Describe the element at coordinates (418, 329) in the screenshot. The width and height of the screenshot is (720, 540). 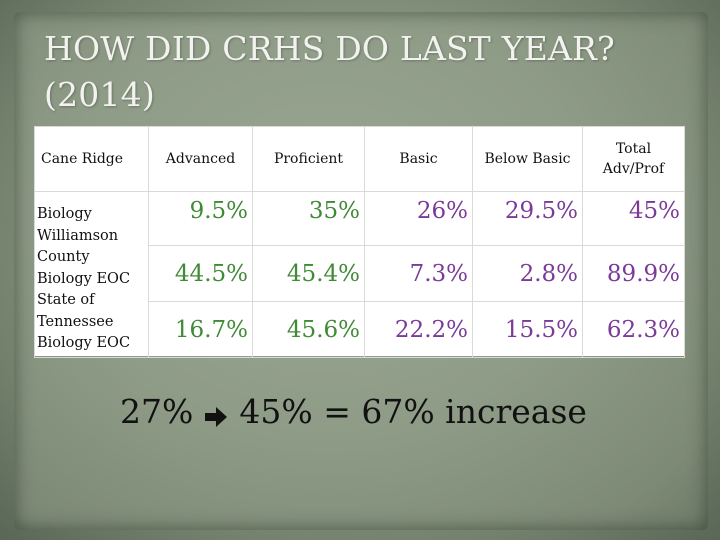
I see `cell-basic: 22.2%` at that location.